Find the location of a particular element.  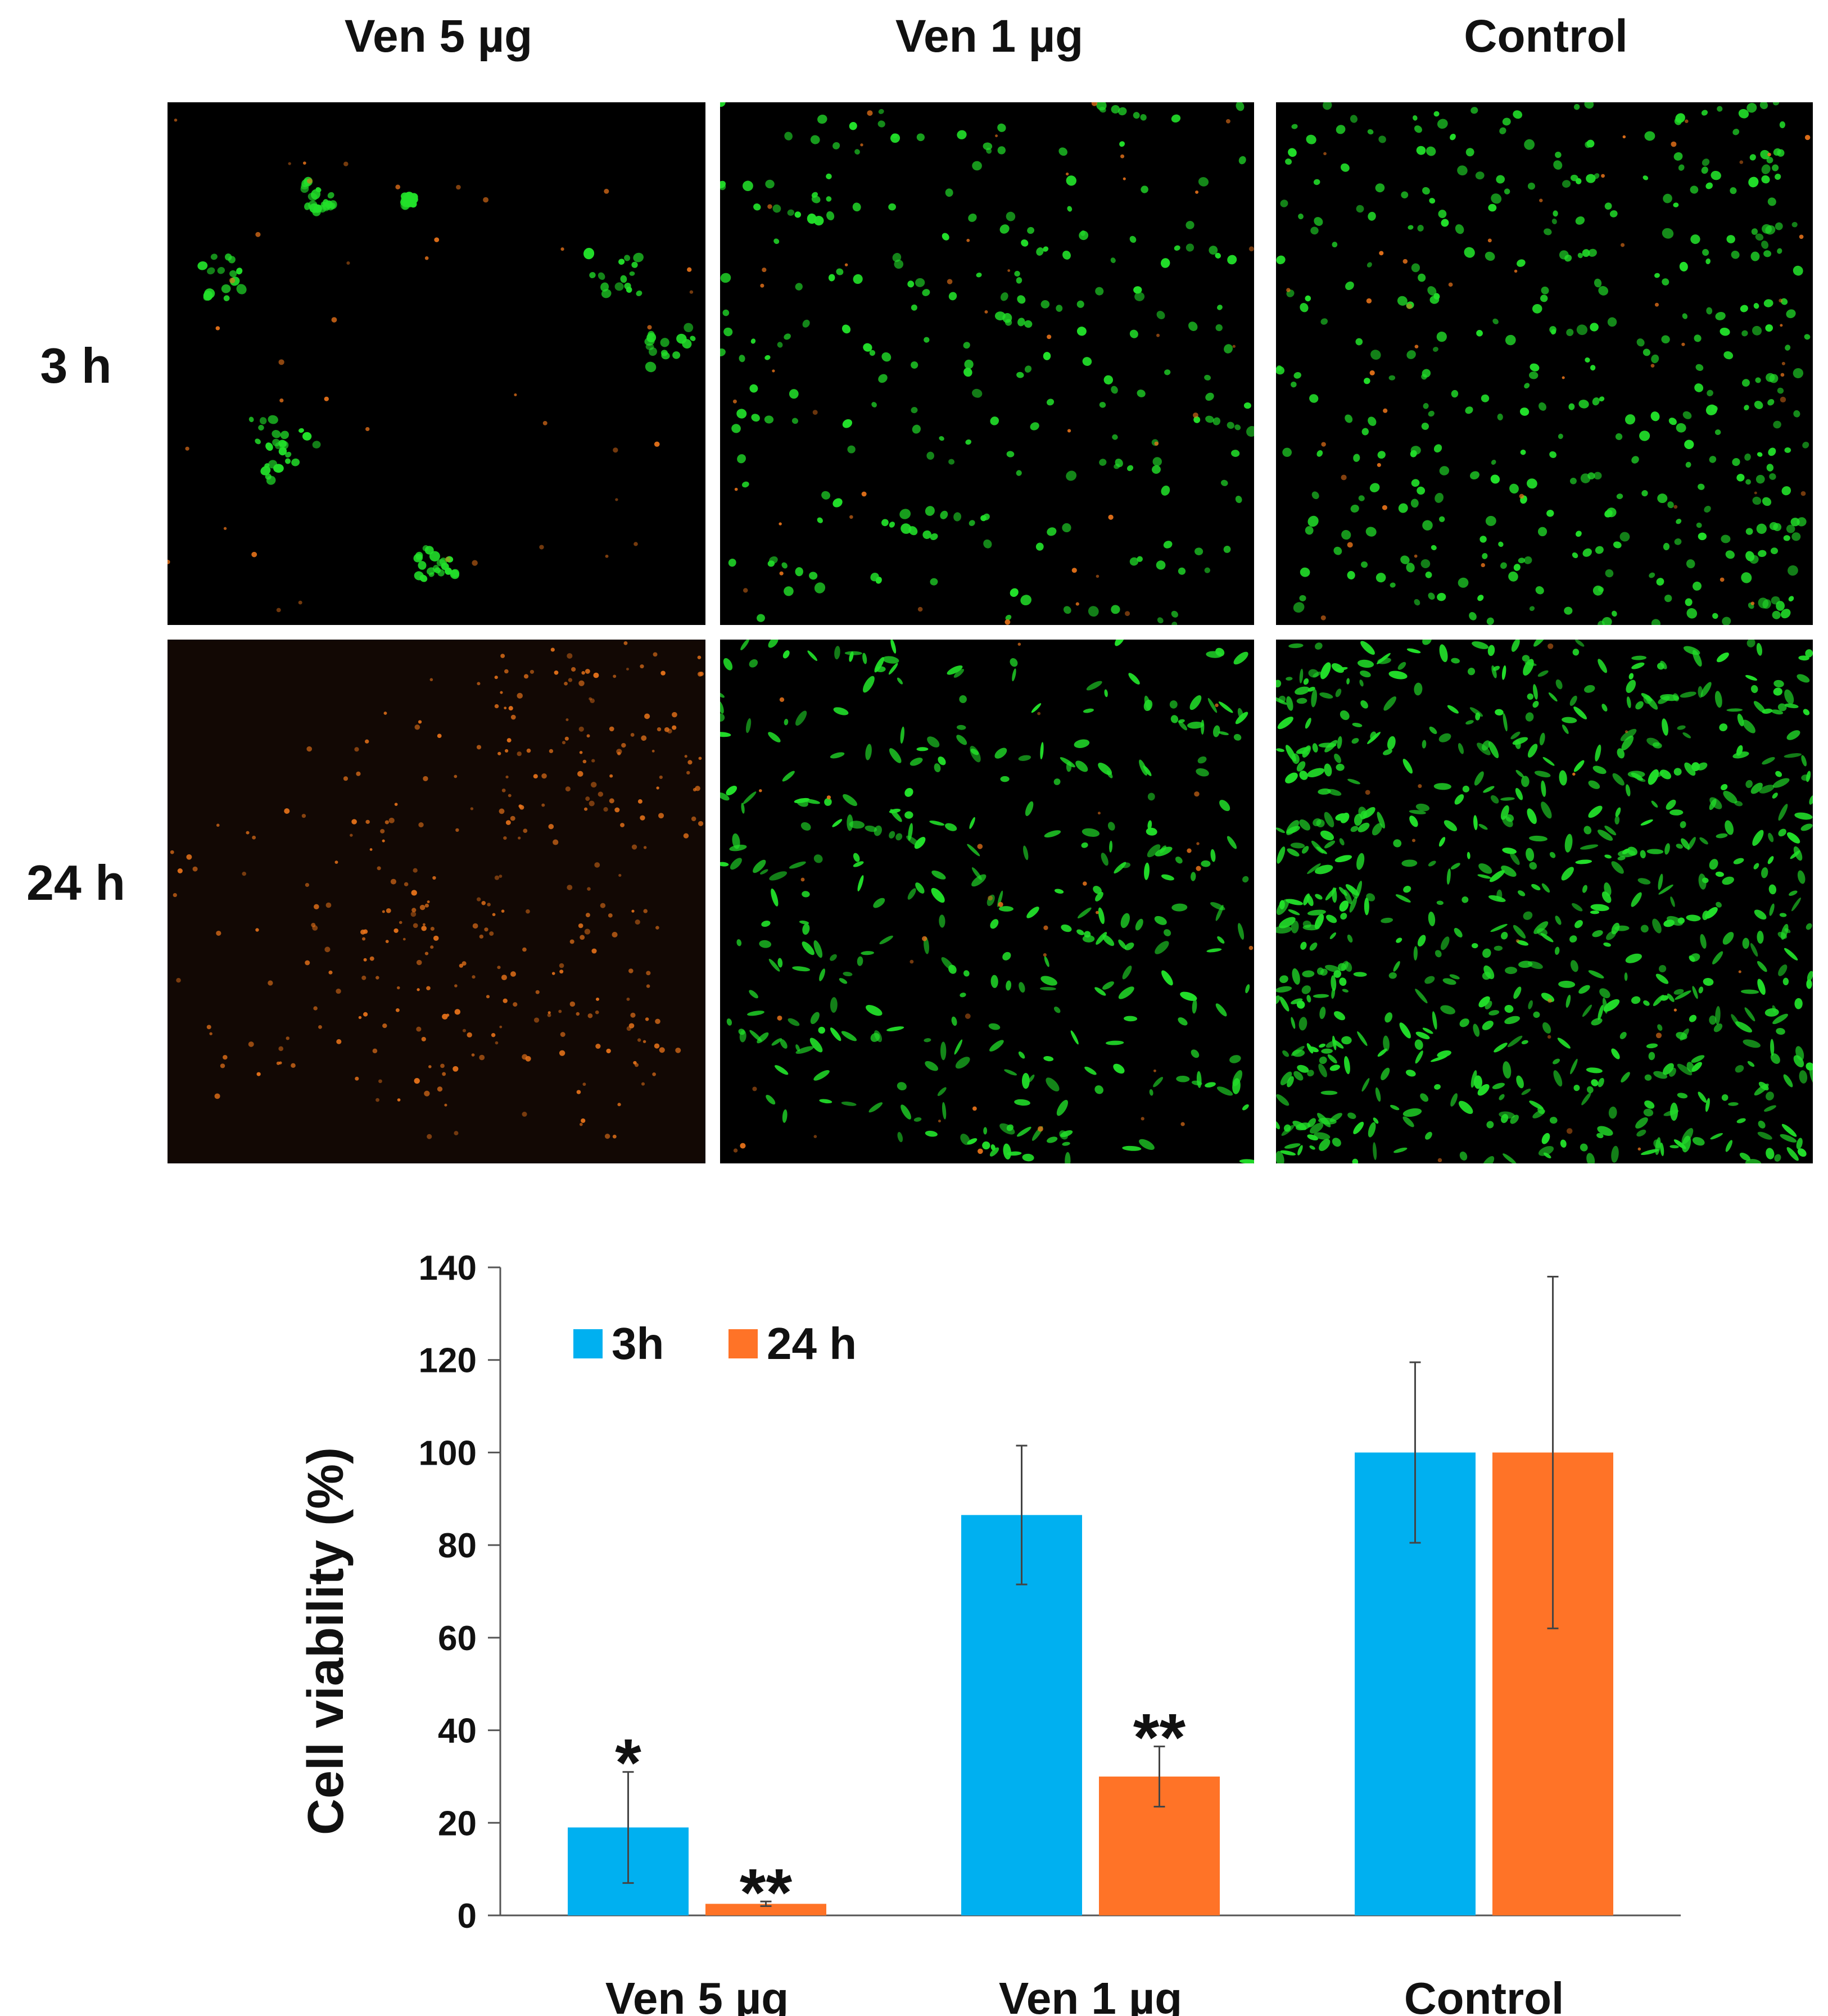

column-header-ven-5: Ven 5 µg is located at coordinates (438, 36).